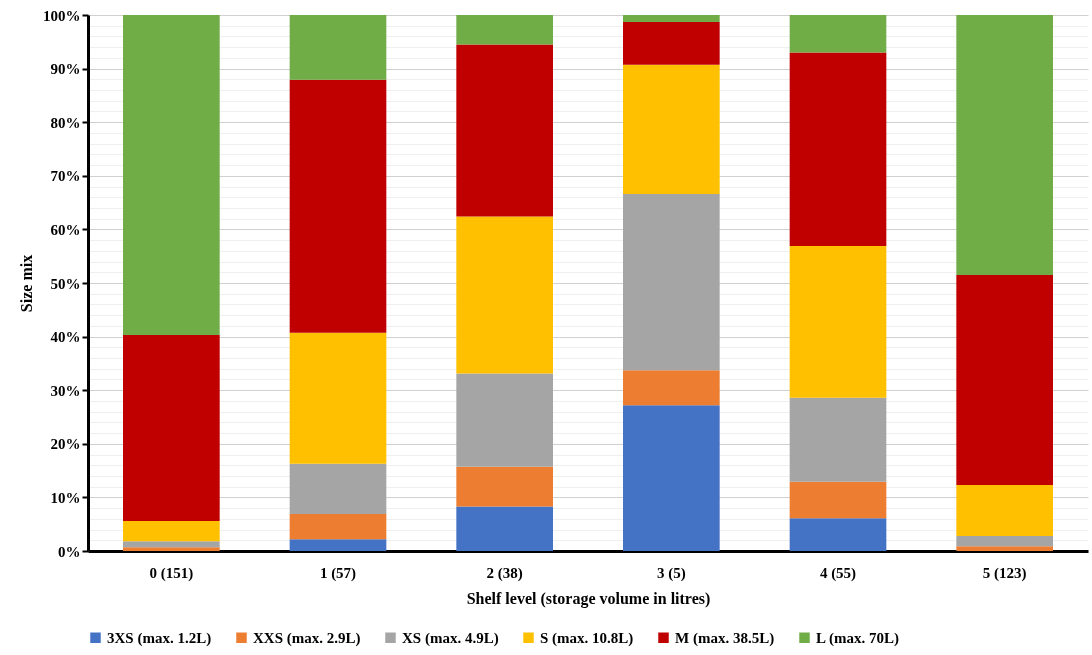 The height and width of the screenshot is (655, 1092). I want to click on x-tick-label: 3 (5), so click(671, 573).